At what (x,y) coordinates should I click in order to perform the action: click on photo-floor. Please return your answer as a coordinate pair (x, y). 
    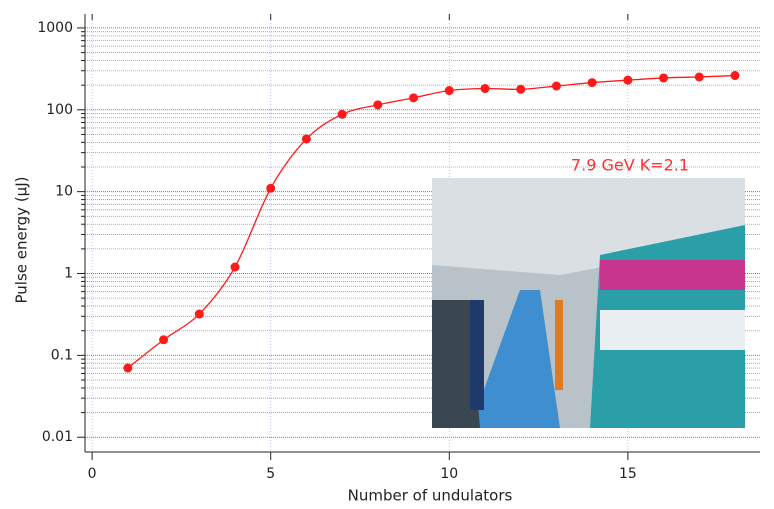
    Looking at the image, I should click on (515, 359).